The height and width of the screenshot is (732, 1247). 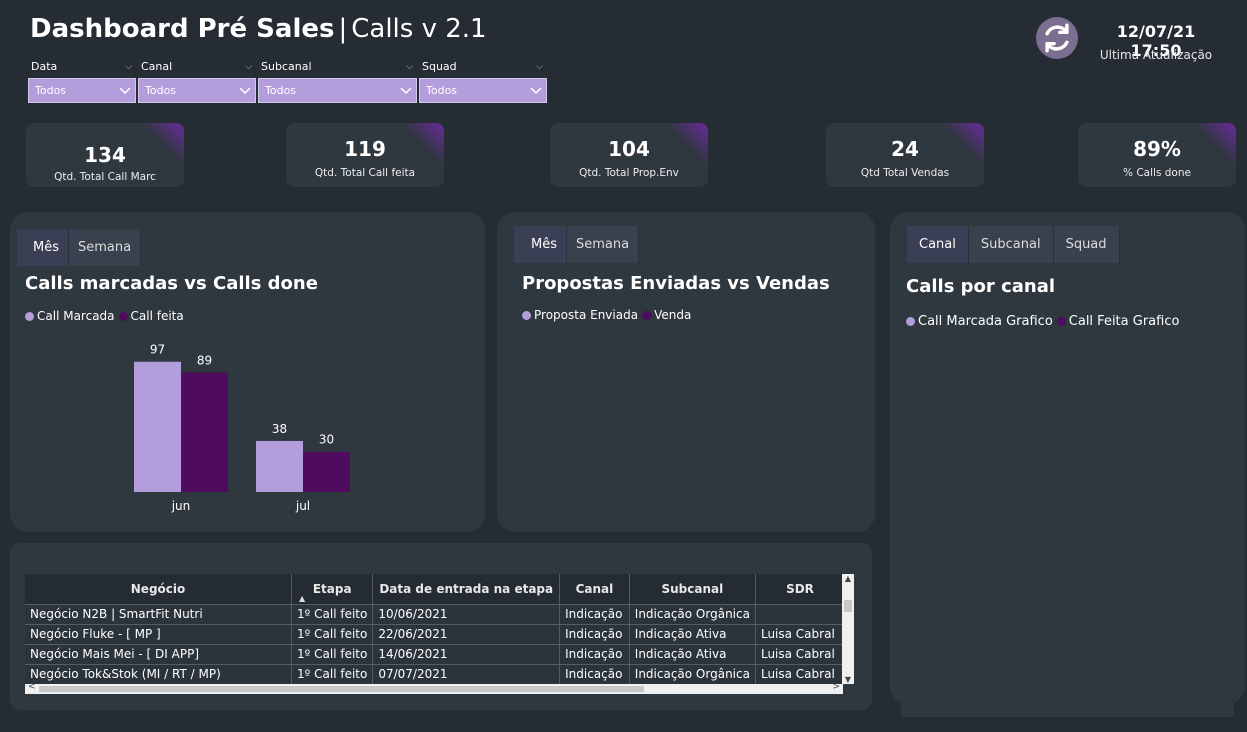 What do you see at coordinates (836, 687) in the screenshot?
I see `scroll-right-icon: >` at bounding box center [836, 687].